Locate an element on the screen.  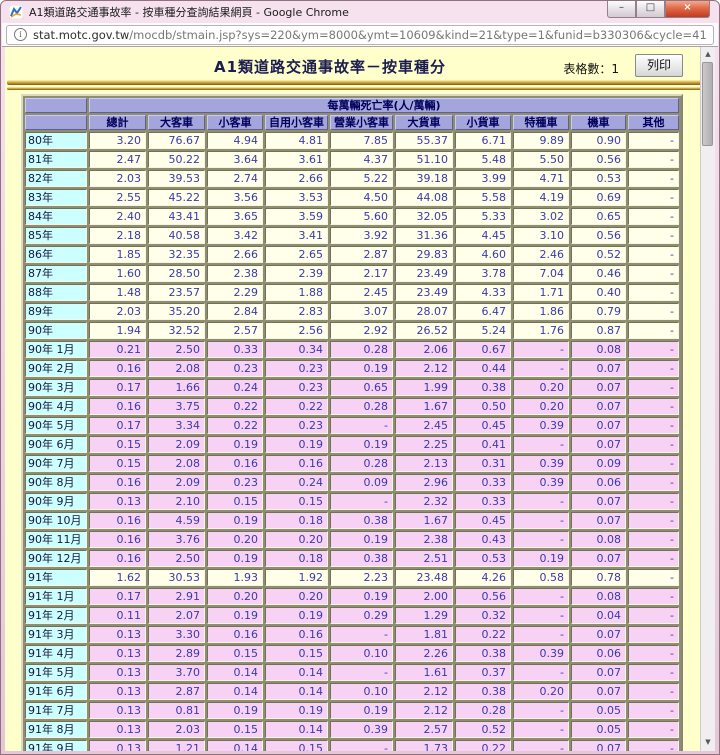
value-cell: 0.10 is located at coordinates (361, 691).